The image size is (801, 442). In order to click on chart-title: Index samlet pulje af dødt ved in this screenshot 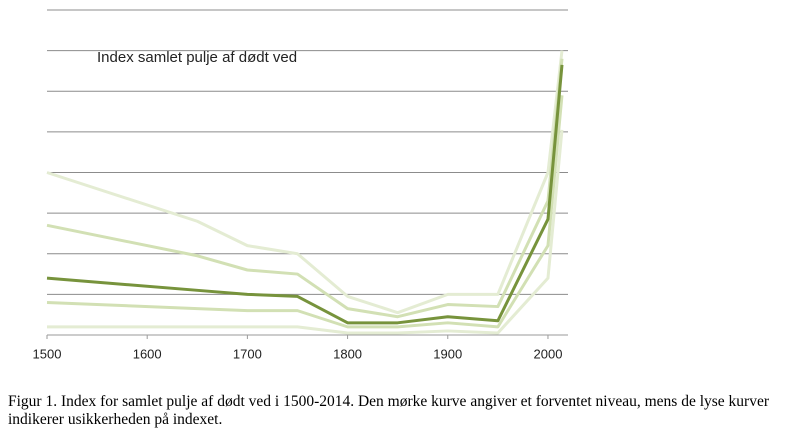, I will do `click(197, 57)`.